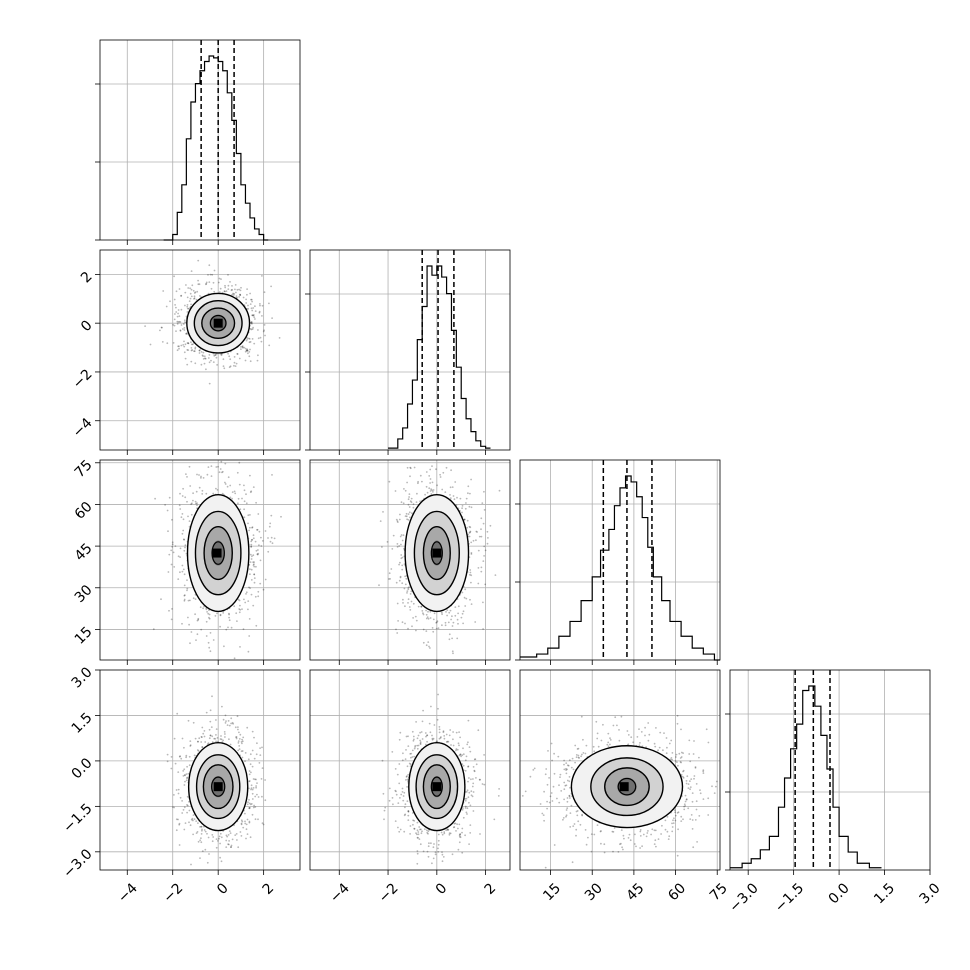 The image size is (970, 970). I want to click on panel-border, so click(410, 770).